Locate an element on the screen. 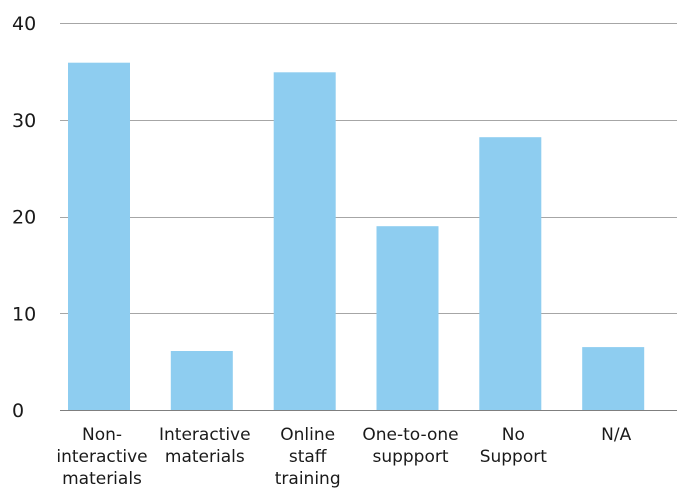  x-category-label-line: suppport is located at coordinates (410, 457).